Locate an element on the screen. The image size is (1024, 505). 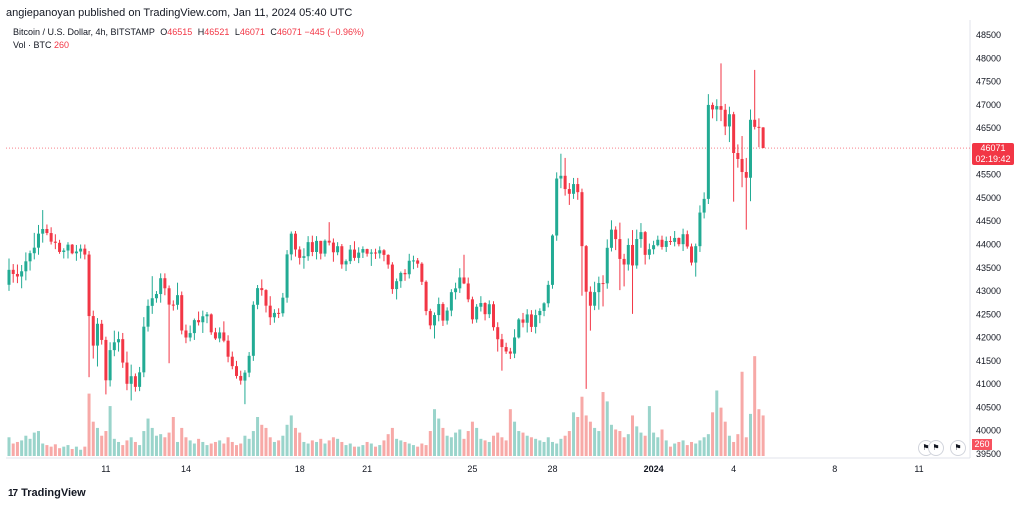
open-label: O is located at coordinates (164, 32).